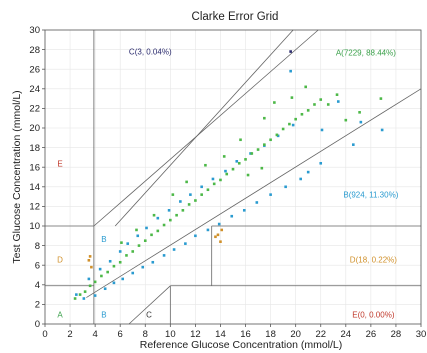 The width and height of the screenshot is (427, 353). What do you see at coordinates (60, 259) in the screenshot?
I see `zone-label-6: D` at bounding box center [60, 259].